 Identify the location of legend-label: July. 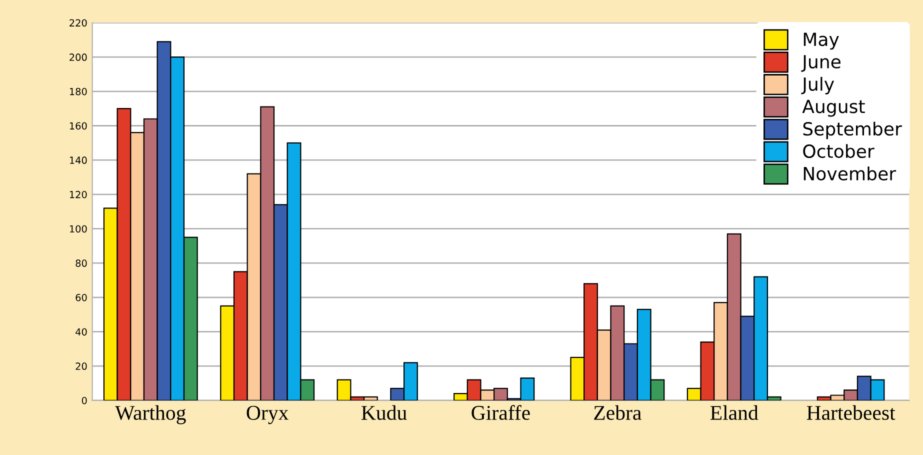
(817, 85).